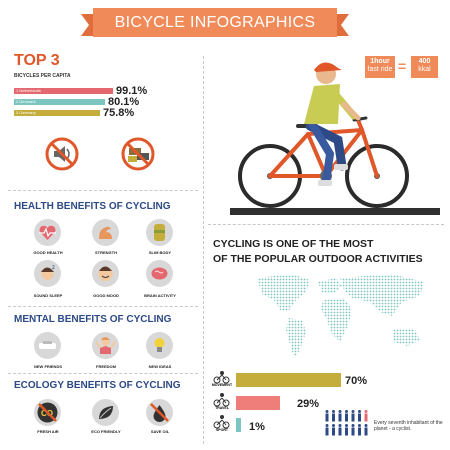 This screenshot has width=450, height=450. I want to click on bike-movement-icon, so click(221, 377).